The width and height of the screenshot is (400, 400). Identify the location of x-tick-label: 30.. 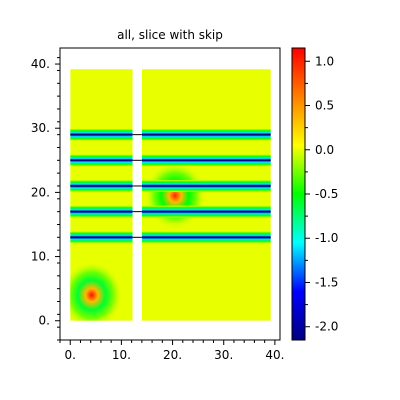
(223, 355).